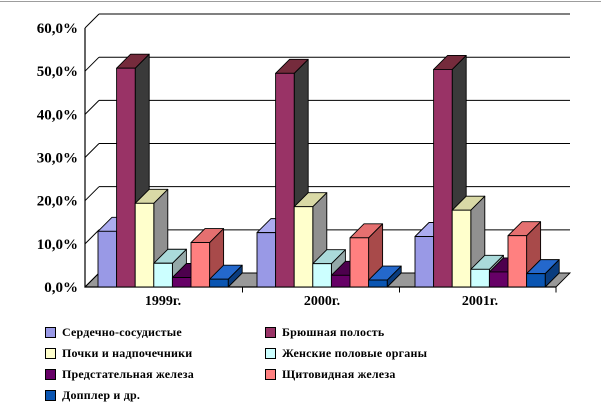  I want to click on bar-s6-c1, so click(378, 283).